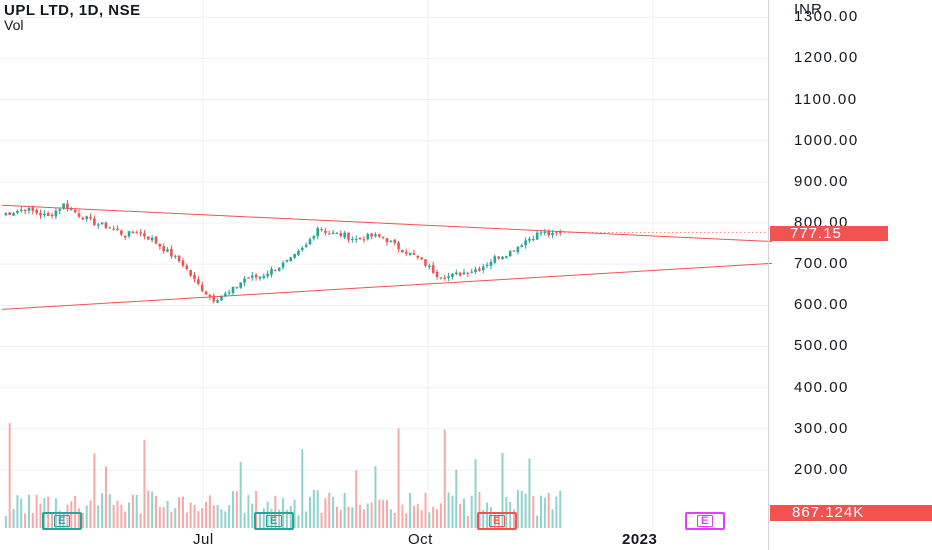 The height and width of the screenshot is (550, 932). I want to click on volume-indicator-label: Vol, so click(14, 25).